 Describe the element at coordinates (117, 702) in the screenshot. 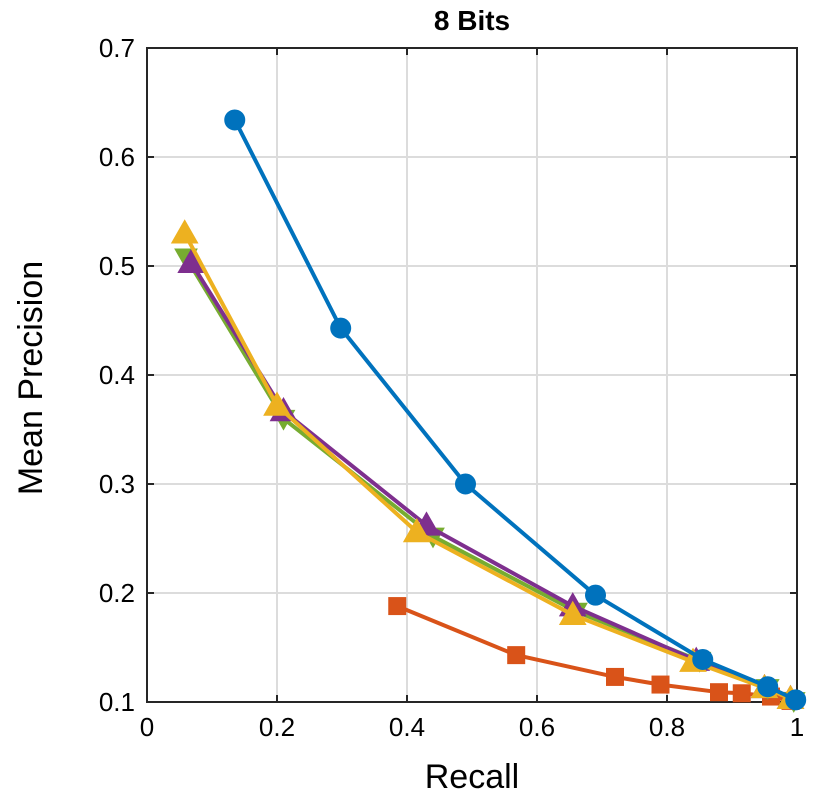

I see `y-tick-label: 0.1` at that location.